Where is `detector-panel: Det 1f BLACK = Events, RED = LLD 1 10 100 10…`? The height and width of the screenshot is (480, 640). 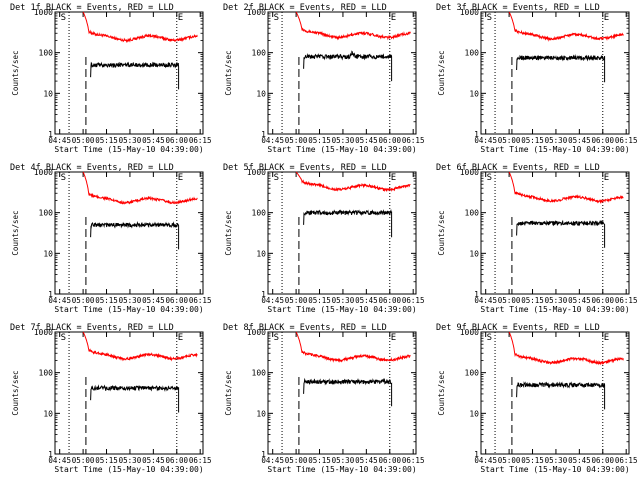 detector-panel: Det 1f BLACK = Events, RED = LLD 1 10 100 10… is located at coordinates (110, 78).